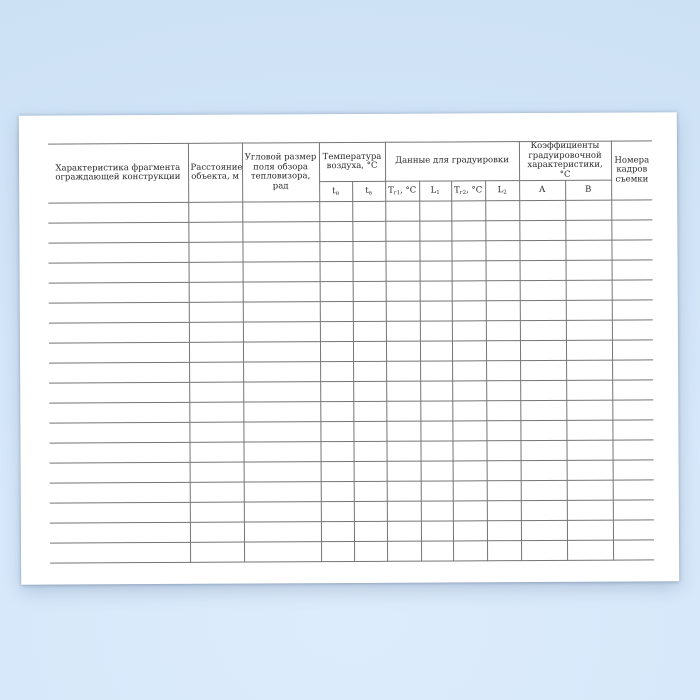 Image resolution: width=700 pixels, height=700 pixels. What do you see at coordinates (435, 191) in the screenshot?
I see `subcol-header-l1: L1` at bounding box center [435, 191].